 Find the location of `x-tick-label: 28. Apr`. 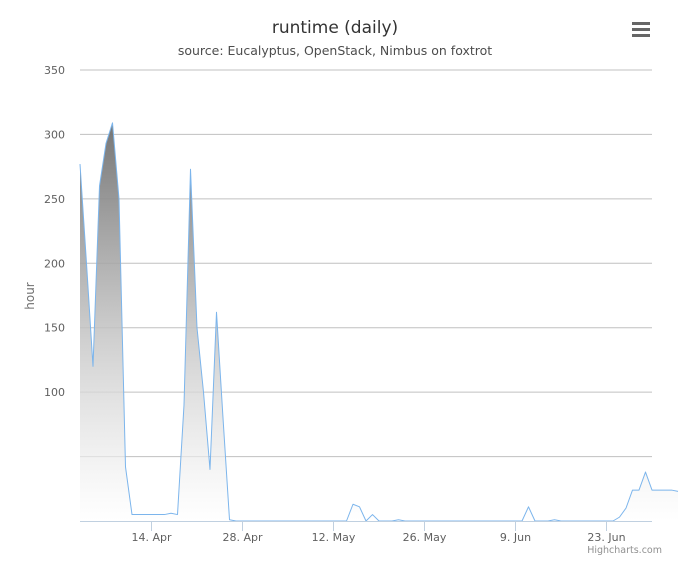

x-tick-label: 28. Apr is located at coordinates (242, 537).